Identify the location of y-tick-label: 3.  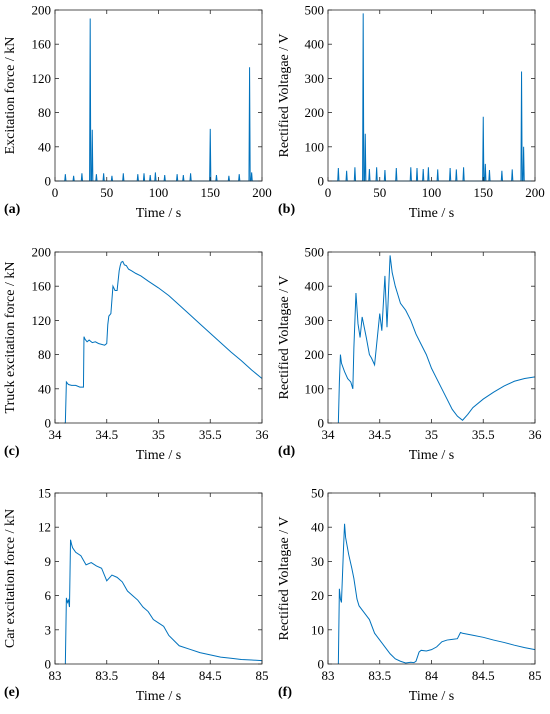
(48, 629).